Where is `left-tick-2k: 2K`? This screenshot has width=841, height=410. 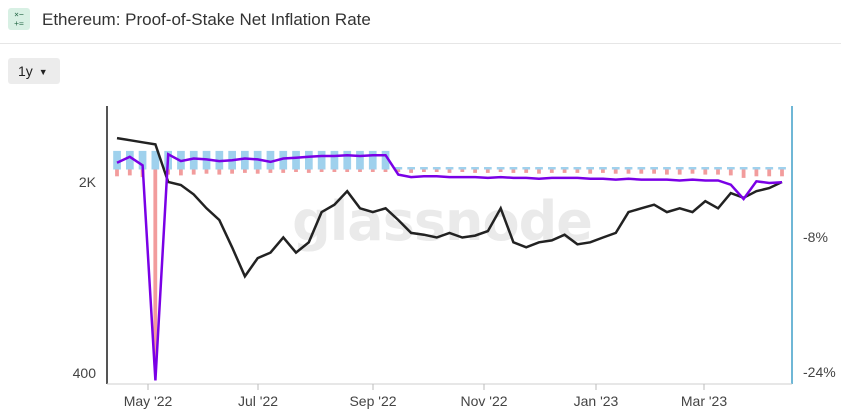
left-tick-2k: 2K is located at coordinates (88, 182).